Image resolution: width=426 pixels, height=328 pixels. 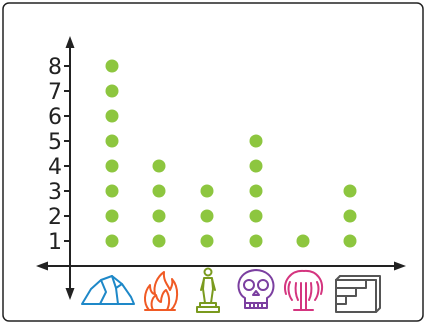 I want to click on x-axis-arrow-right, so click(x=400, y=266).